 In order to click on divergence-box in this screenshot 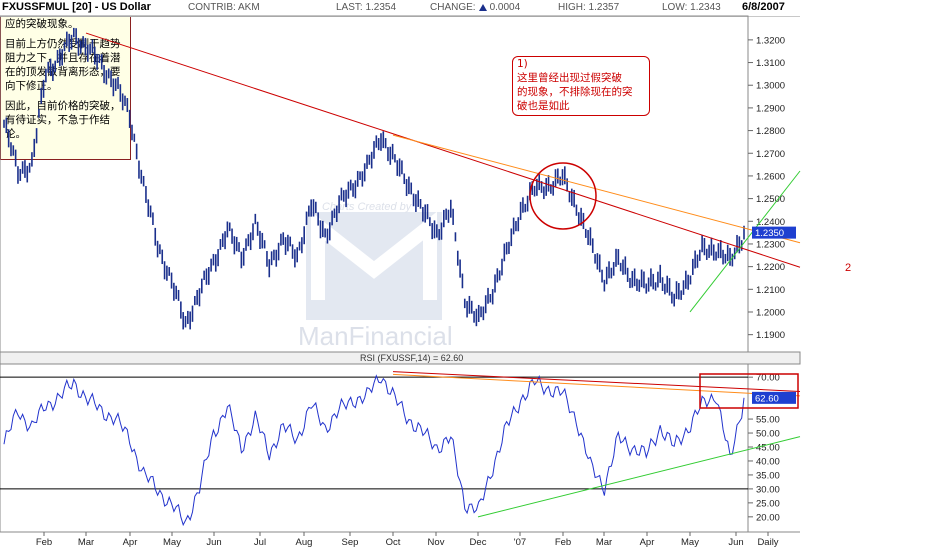, I will do `click(749, 391)`.